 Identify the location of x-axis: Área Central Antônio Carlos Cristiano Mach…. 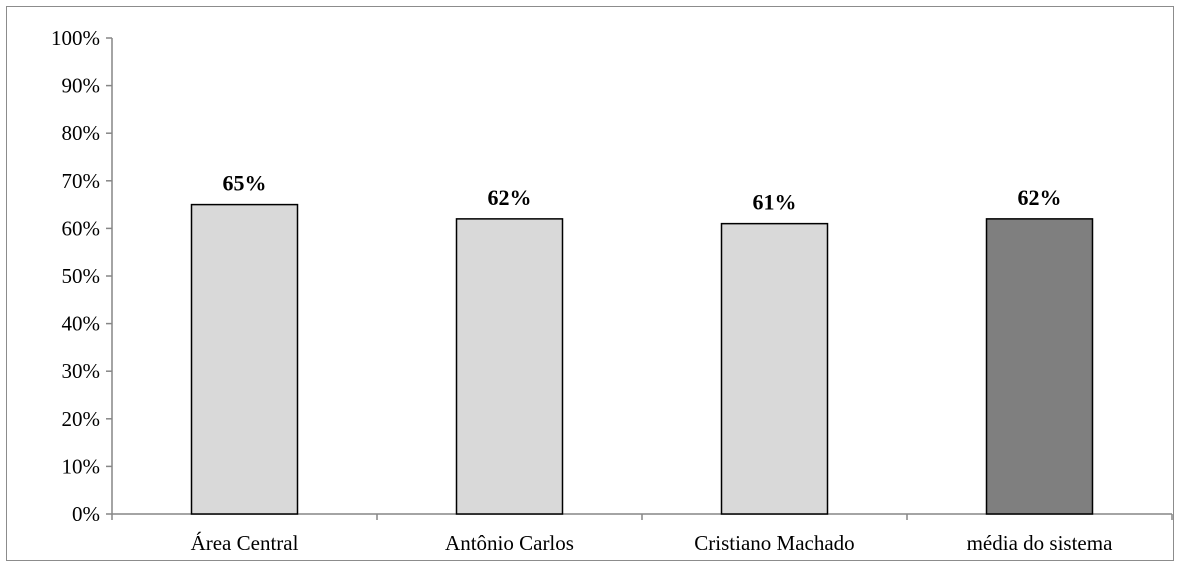
(642, 534).